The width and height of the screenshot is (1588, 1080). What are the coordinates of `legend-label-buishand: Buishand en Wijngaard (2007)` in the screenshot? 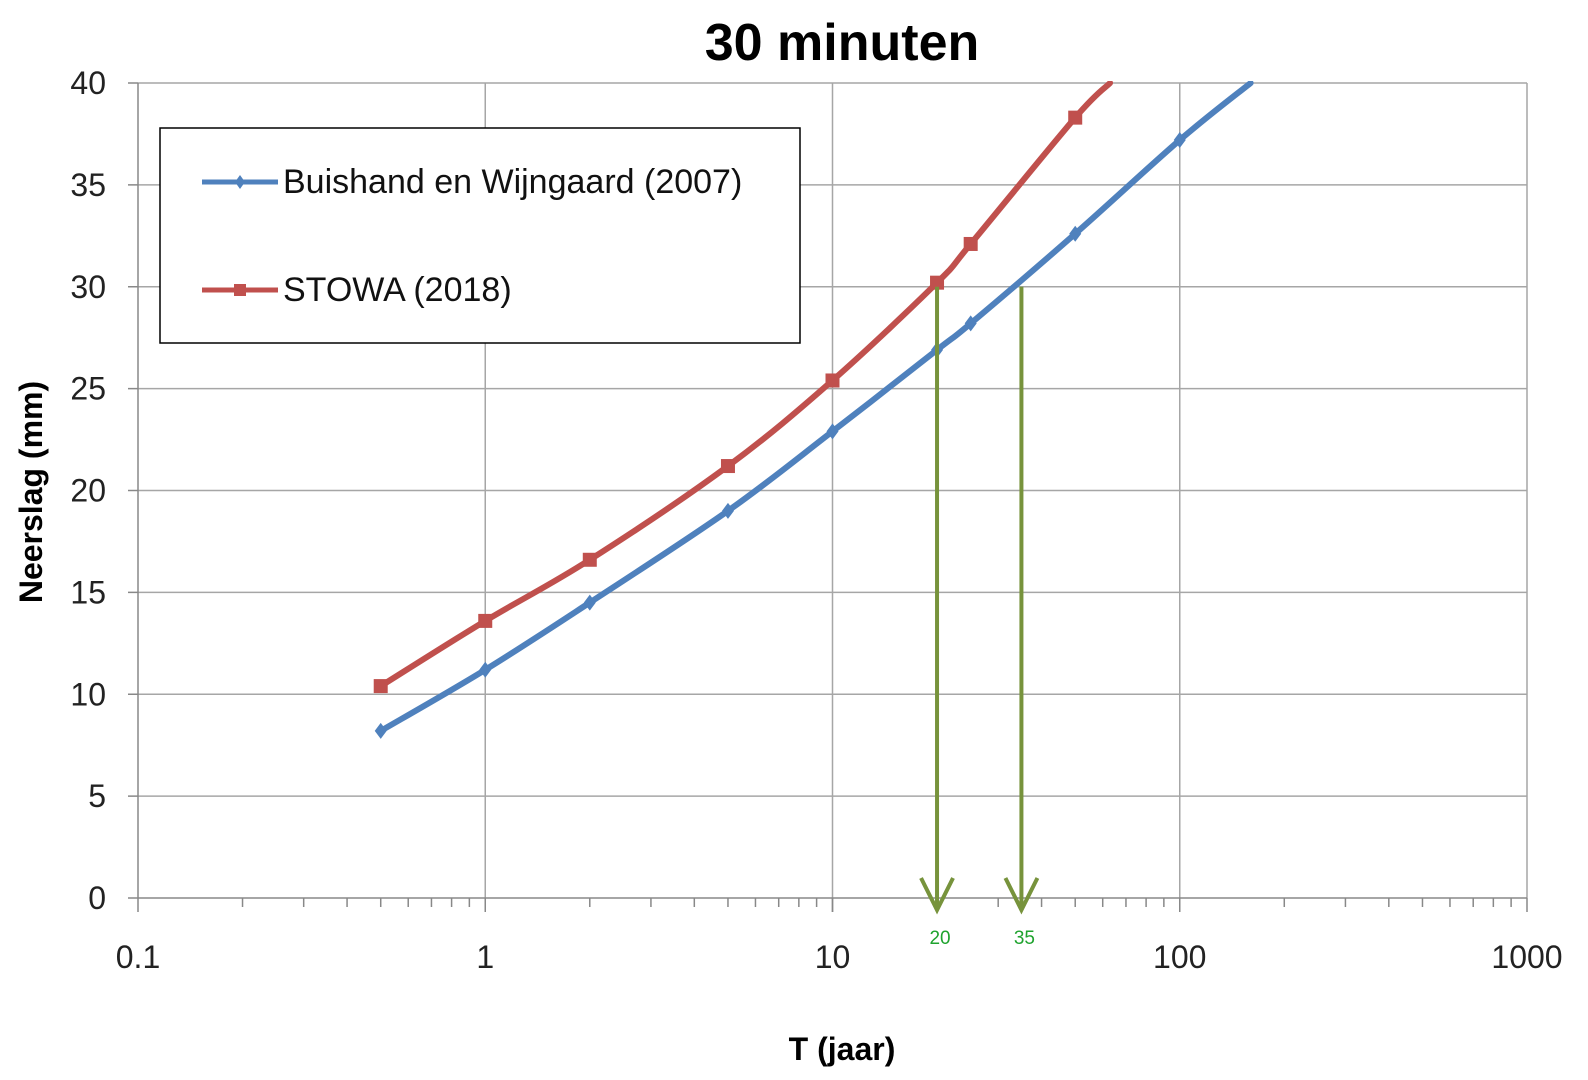 It's located at (512, 182).